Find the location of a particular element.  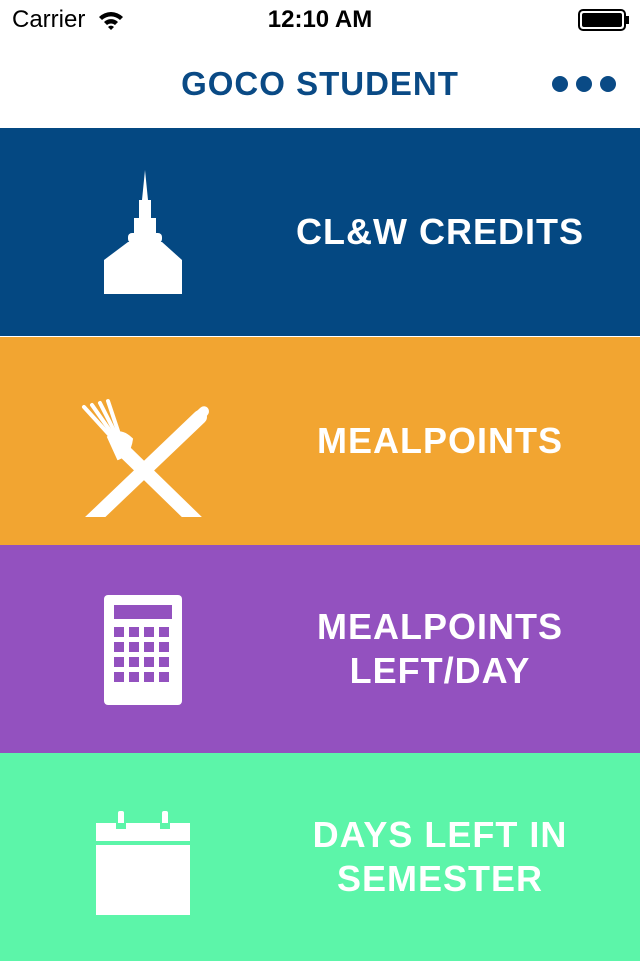

calculator-icon is located at coordinates (145, 650).